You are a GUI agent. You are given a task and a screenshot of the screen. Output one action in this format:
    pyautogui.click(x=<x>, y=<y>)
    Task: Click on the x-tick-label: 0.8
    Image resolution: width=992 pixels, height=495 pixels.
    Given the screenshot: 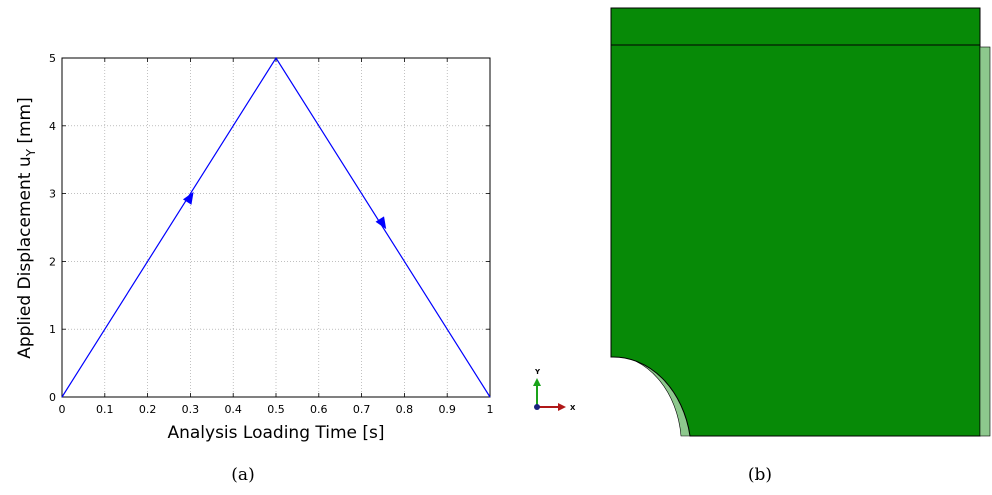 What is the action you would take?
    pyautogui.click(x=405, y=409)
    